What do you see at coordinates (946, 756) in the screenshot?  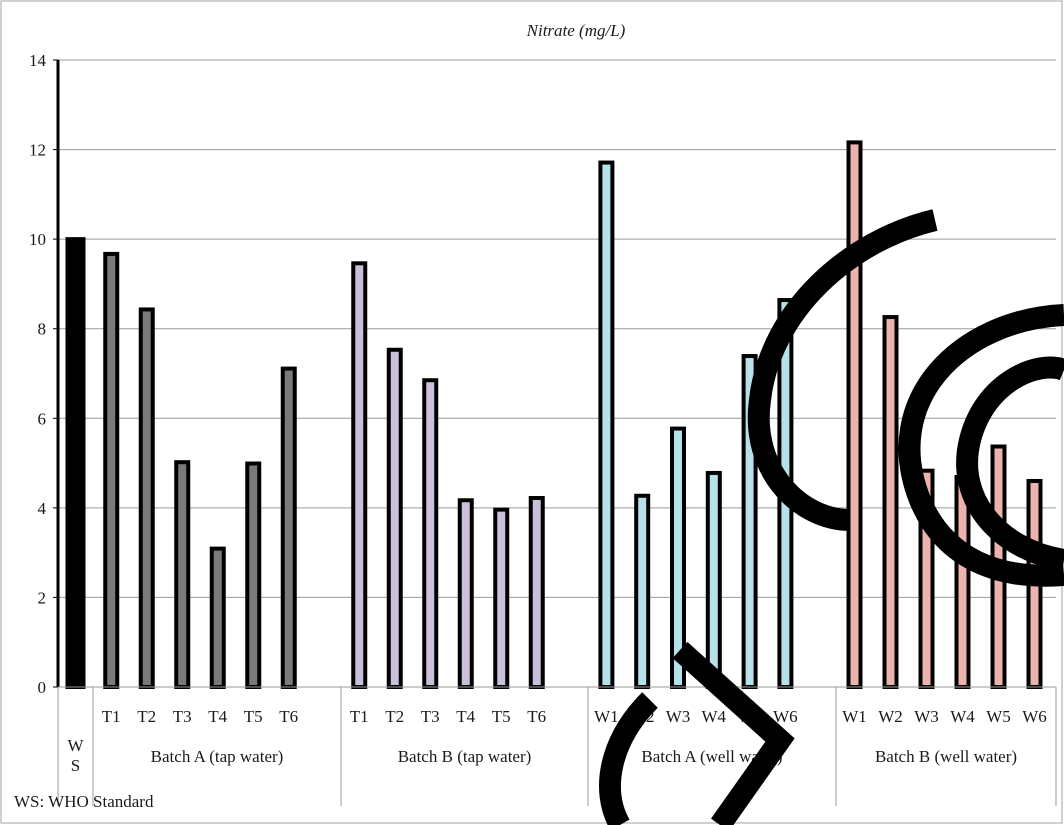 I see `x-group-label: Batch B (well water)` at bounding box center [946, 756].